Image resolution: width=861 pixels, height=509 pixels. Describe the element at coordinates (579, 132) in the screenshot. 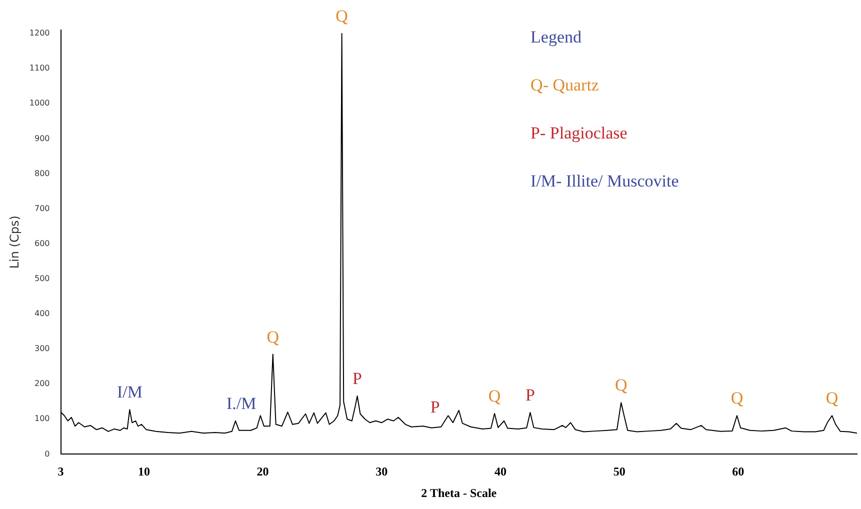

I see `annotation: P- Plagioclase` at that location.